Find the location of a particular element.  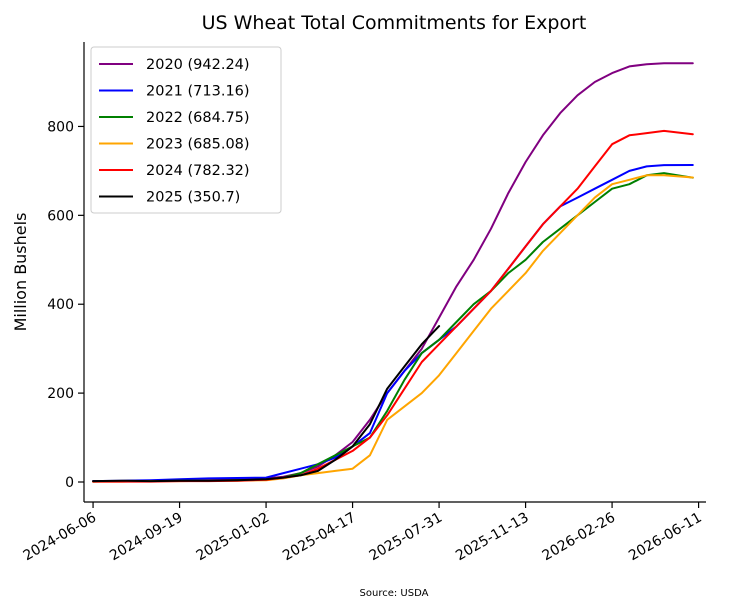

x-tick-label: 2025-04-17 is located at coordinates (319, 537).